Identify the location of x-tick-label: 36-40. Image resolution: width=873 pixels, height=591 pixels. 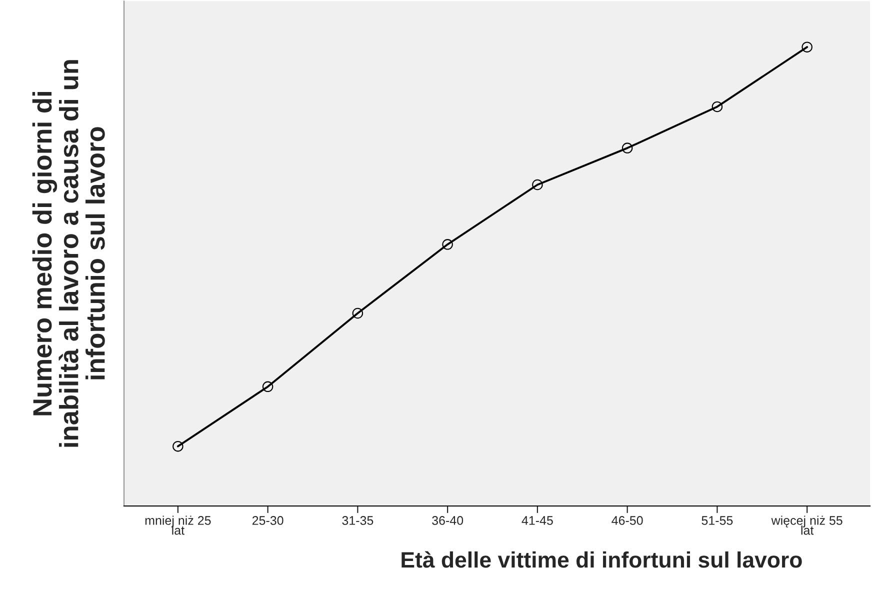
(448, 520).